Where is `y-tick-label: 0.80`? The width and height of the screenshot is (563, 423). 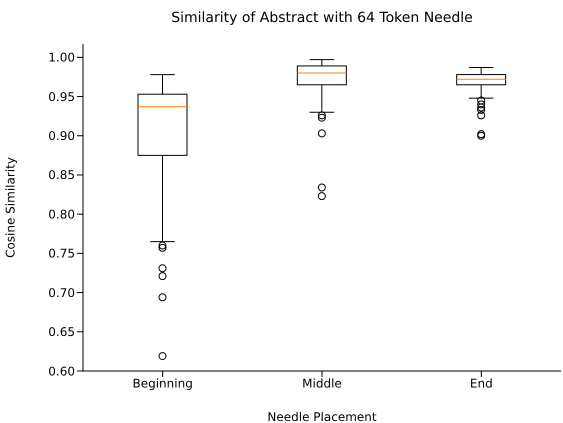 y-tick-label: 0.80 is located at coordinates (61, 214).